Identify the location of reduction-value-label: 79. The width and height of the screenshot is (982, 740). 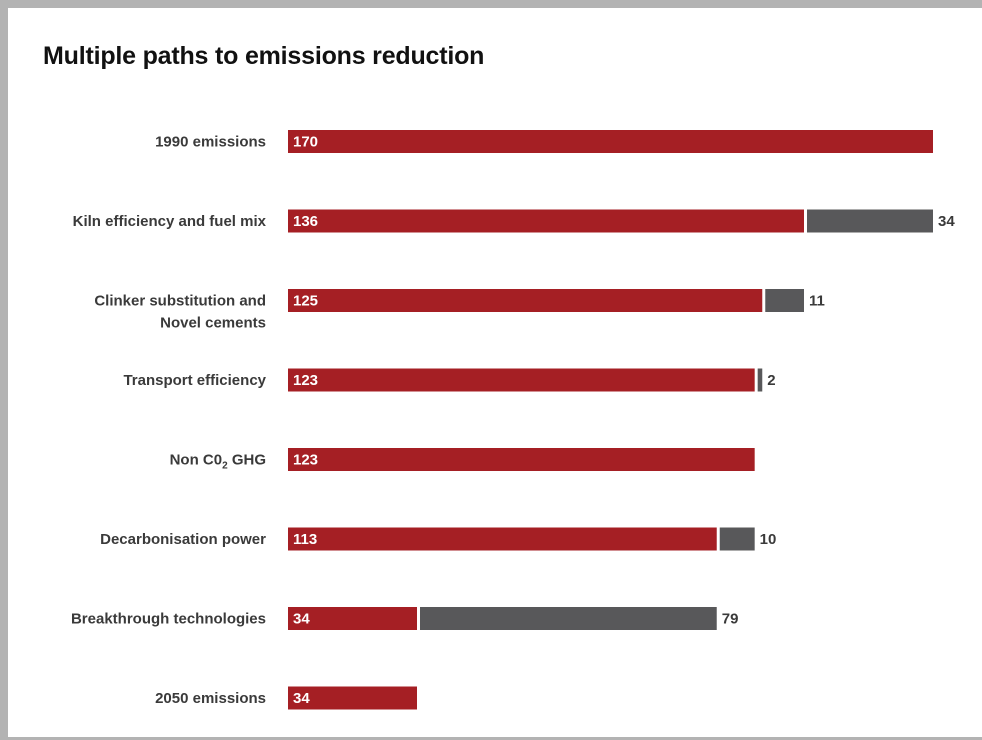
(730, 619).